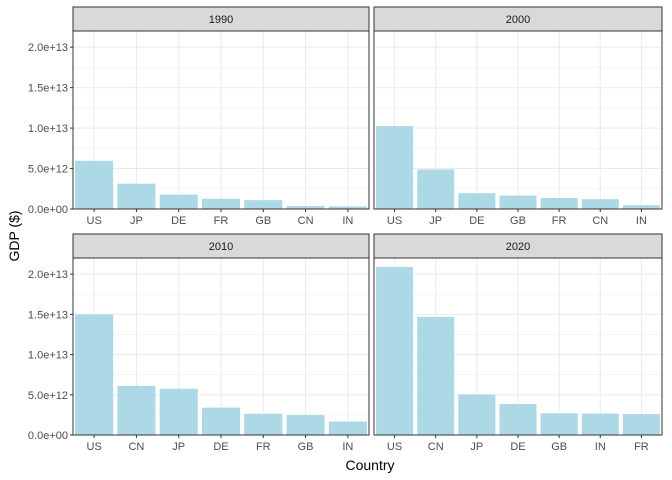  I want to click on facet-strip-label: 1990, so click(221, 20).